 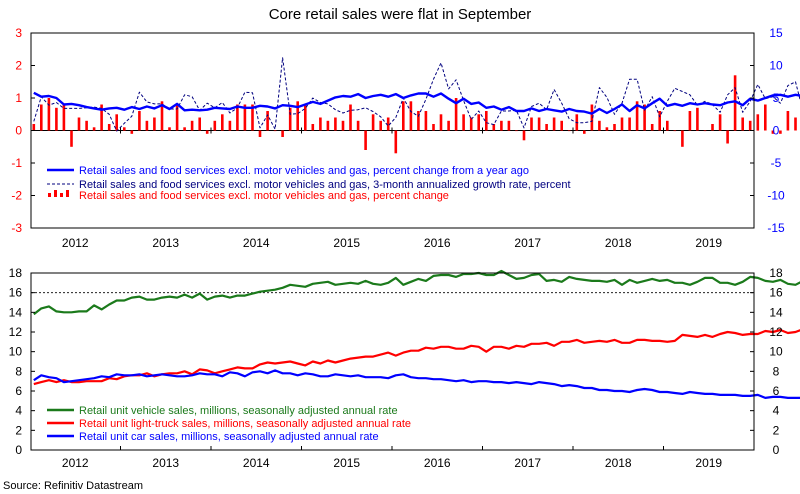 I want to click on right-tick-label: 16, so click(x=776, y=293).